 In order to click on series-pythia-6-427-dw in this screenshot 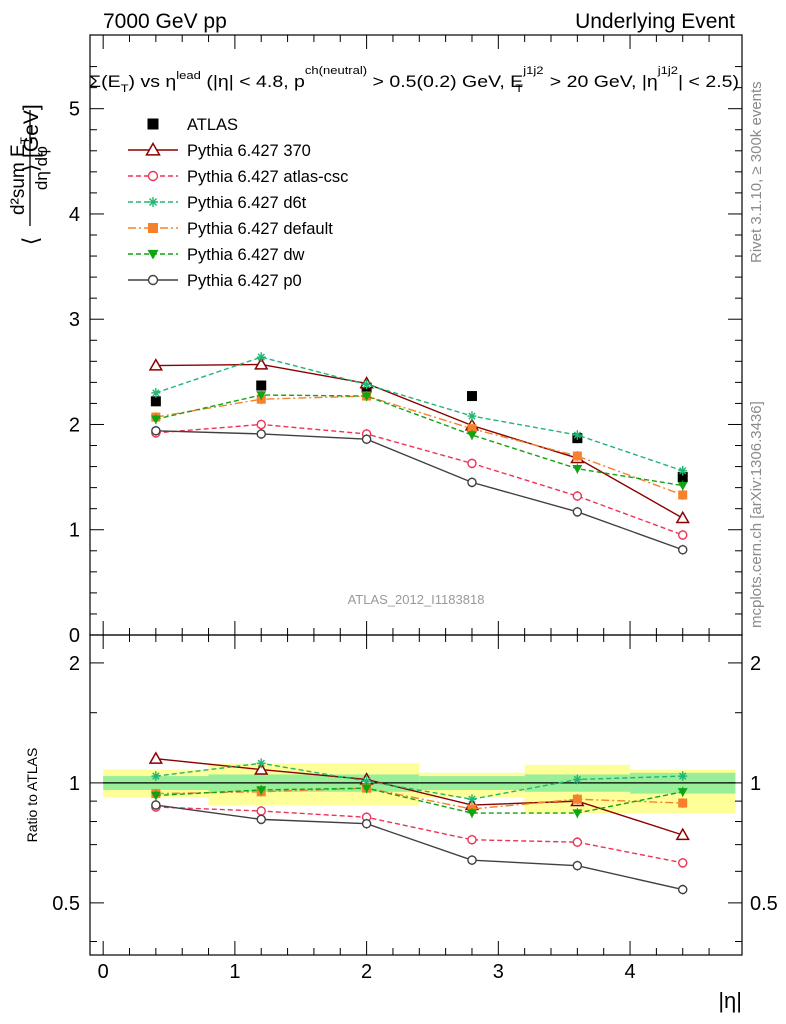, I will do `click(419, 440)`.